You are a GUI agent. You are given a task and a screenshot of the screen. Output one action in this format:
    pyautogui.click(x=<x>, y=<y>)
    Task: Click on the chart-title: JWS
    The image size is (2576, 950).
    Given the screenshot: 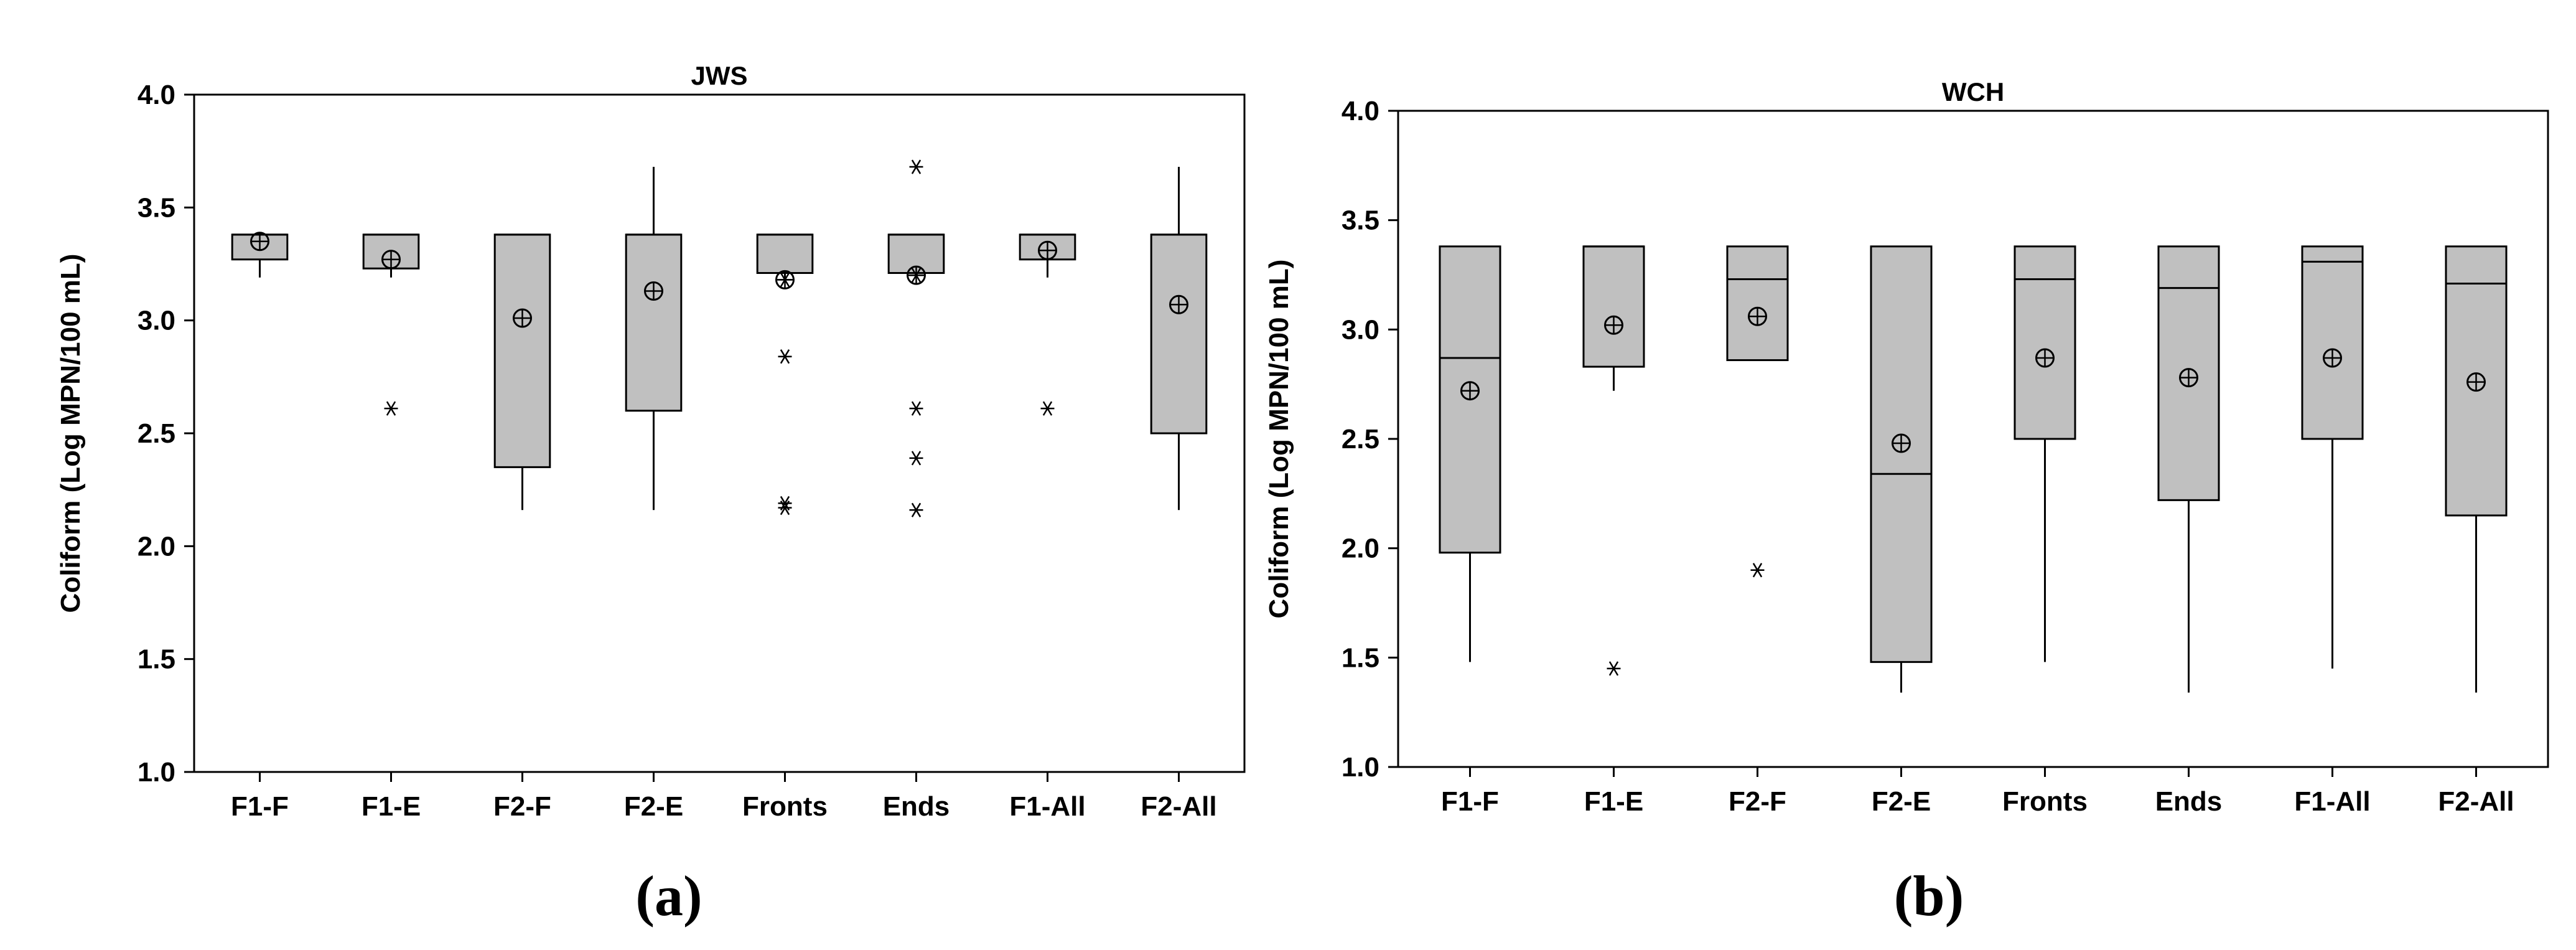 What is the action you would take?
    pyautogui.click(x=719, y=75)
    